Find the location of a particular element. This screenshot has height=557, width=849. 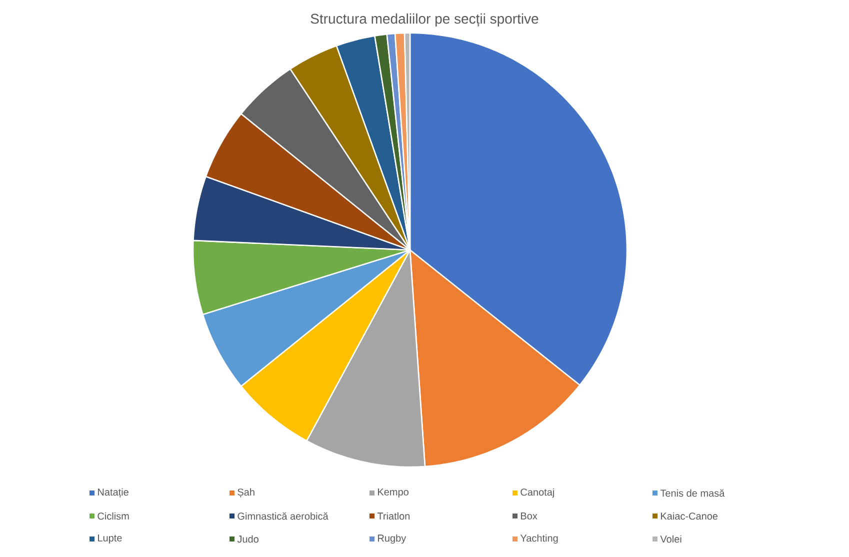

legend-label: Ciclism is located at coordinates (113, 516).